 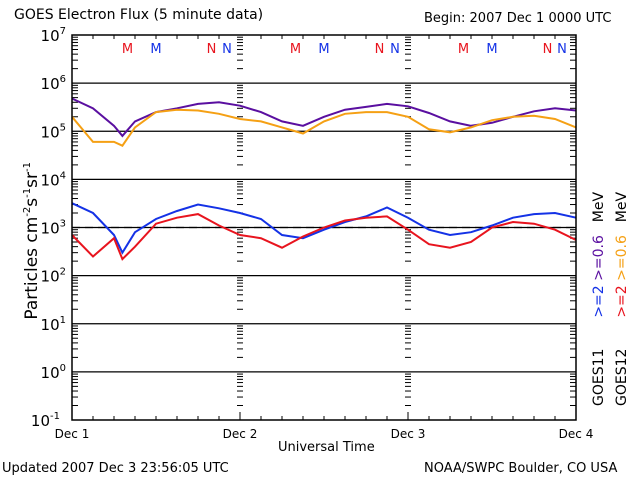 I want to click on legend-goes12-e2: >=2, so click(x=622, y=301).